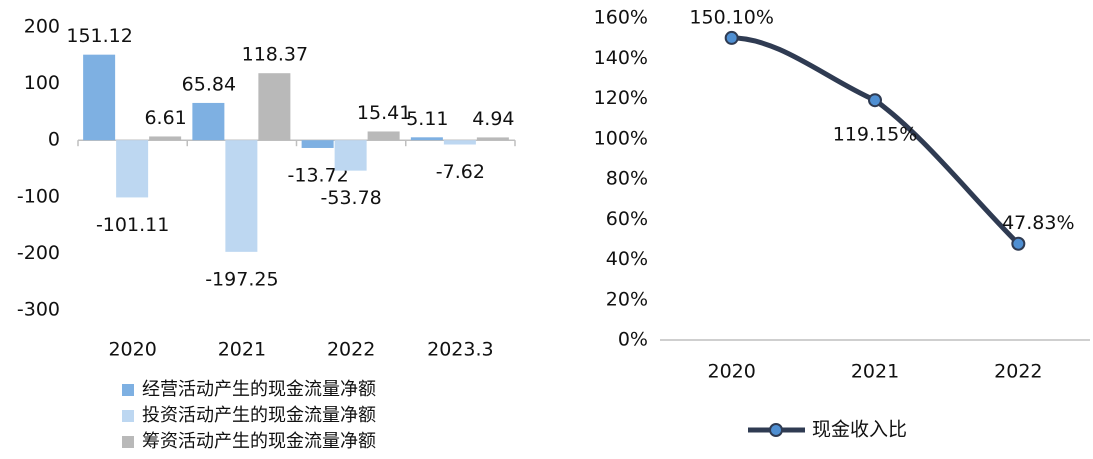 The height and width of the screenshot is (459, 1093). What do you see at coordinates (275, 55) in the screenshot?
I see `data-label: 118.37` at bounding box center [275, 55].